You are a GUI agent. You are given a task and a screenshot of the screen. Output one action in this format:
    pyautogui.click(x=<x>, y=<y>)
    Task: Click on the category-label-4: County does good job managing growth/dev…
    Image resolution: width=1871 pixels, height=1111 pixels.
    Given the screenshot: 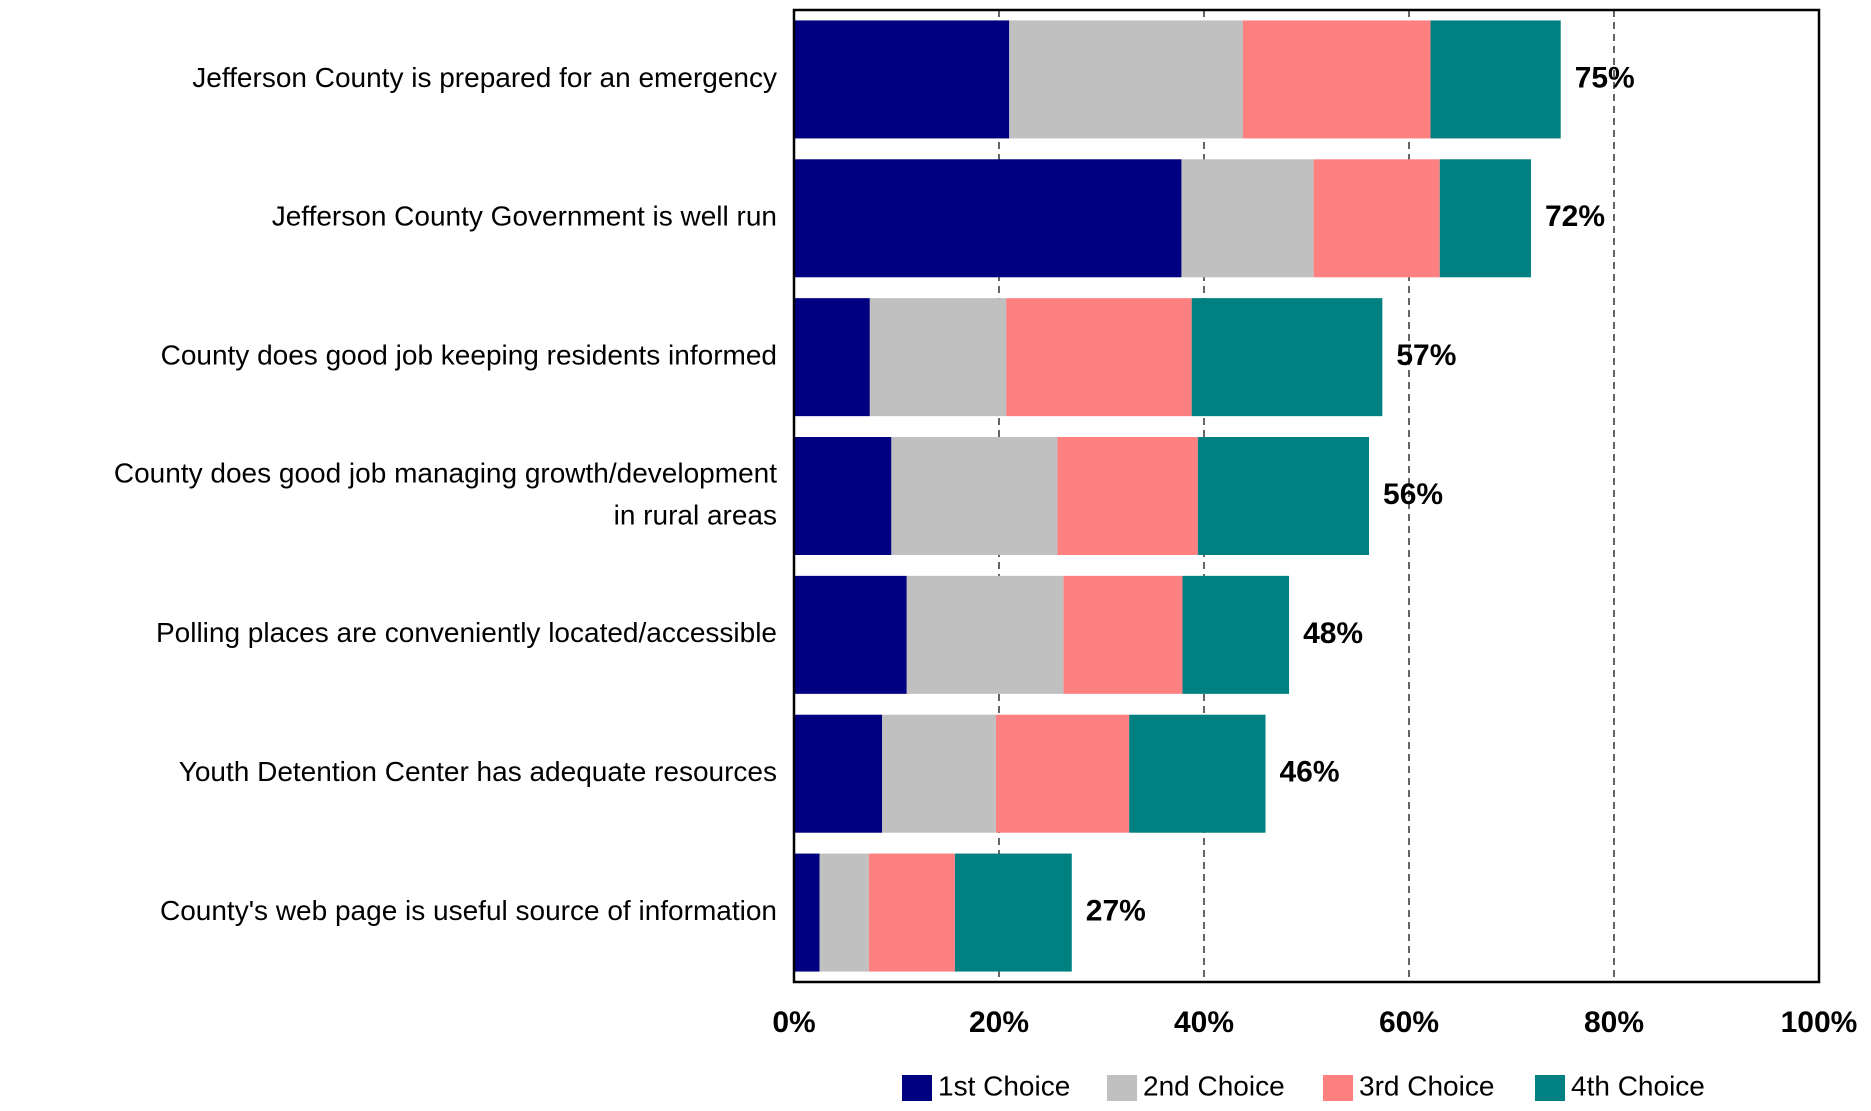 What is the action you would take?
    pyautogui.click(x=445, y=472)
    